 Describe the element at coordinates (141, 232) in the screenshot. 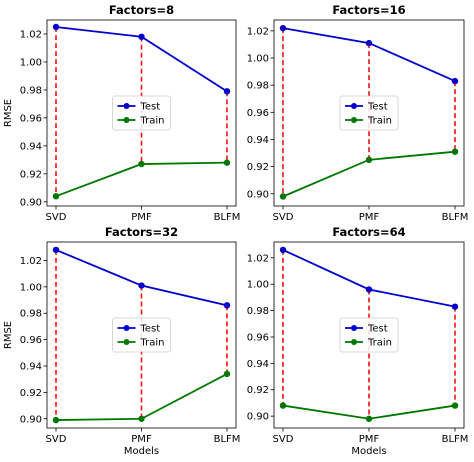

I see `chart-title: Factors=32` at that location.